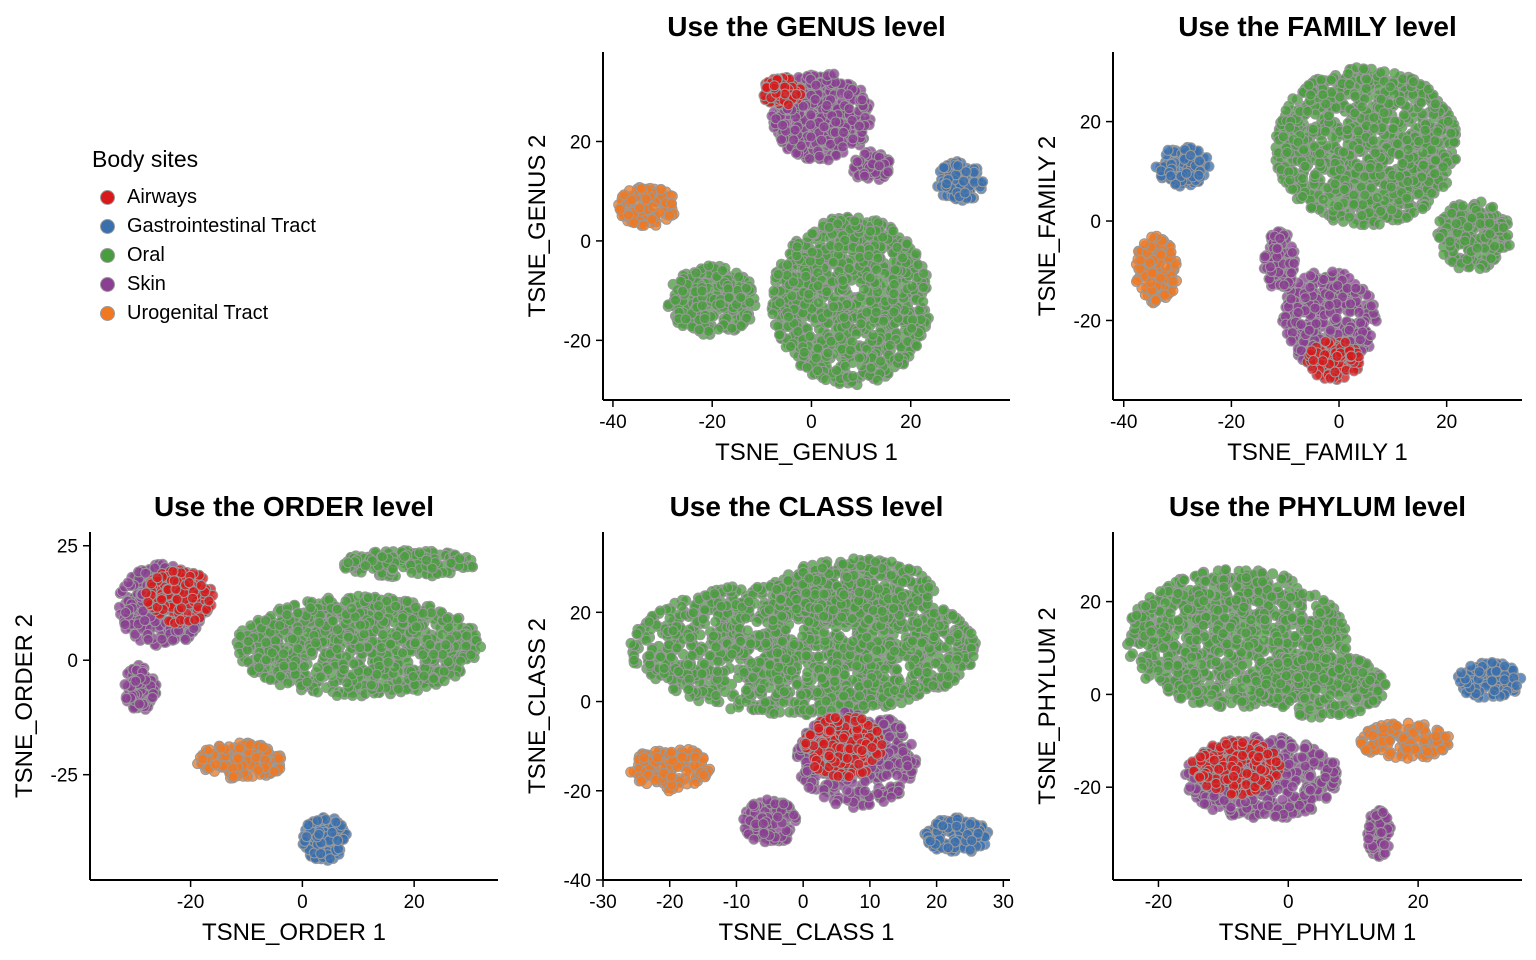  I want to click on legend-swatch-skin, so click(107, 284).